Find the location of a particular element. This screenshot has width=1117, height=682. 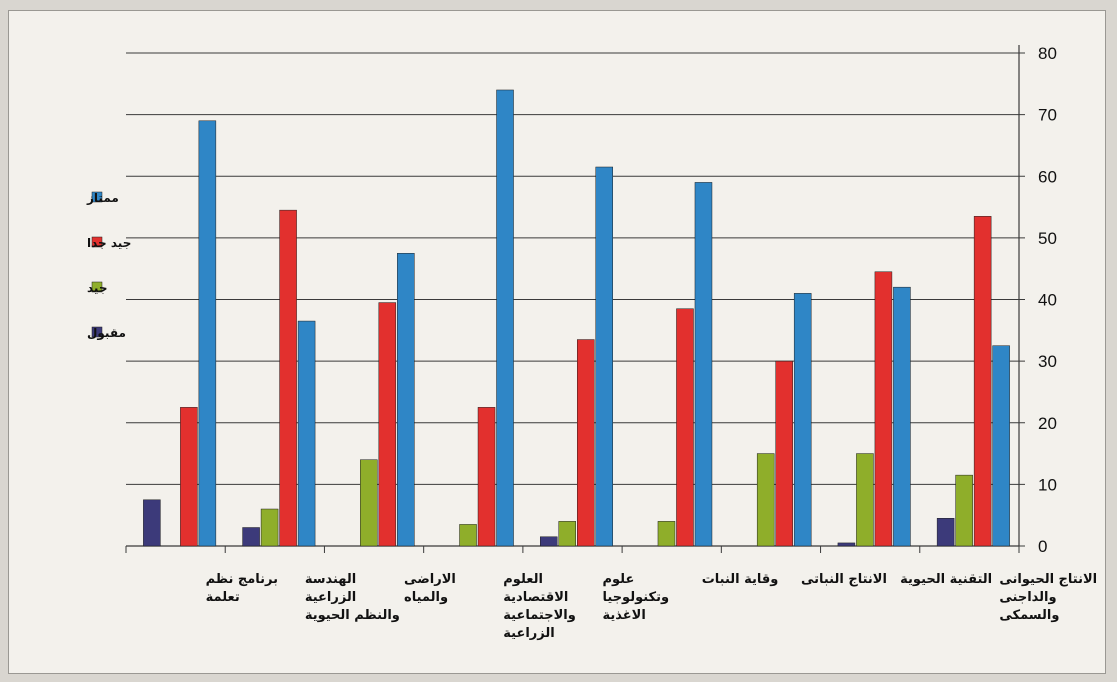

x-tick-label: الهندسة is located at coordinates (330, 579).